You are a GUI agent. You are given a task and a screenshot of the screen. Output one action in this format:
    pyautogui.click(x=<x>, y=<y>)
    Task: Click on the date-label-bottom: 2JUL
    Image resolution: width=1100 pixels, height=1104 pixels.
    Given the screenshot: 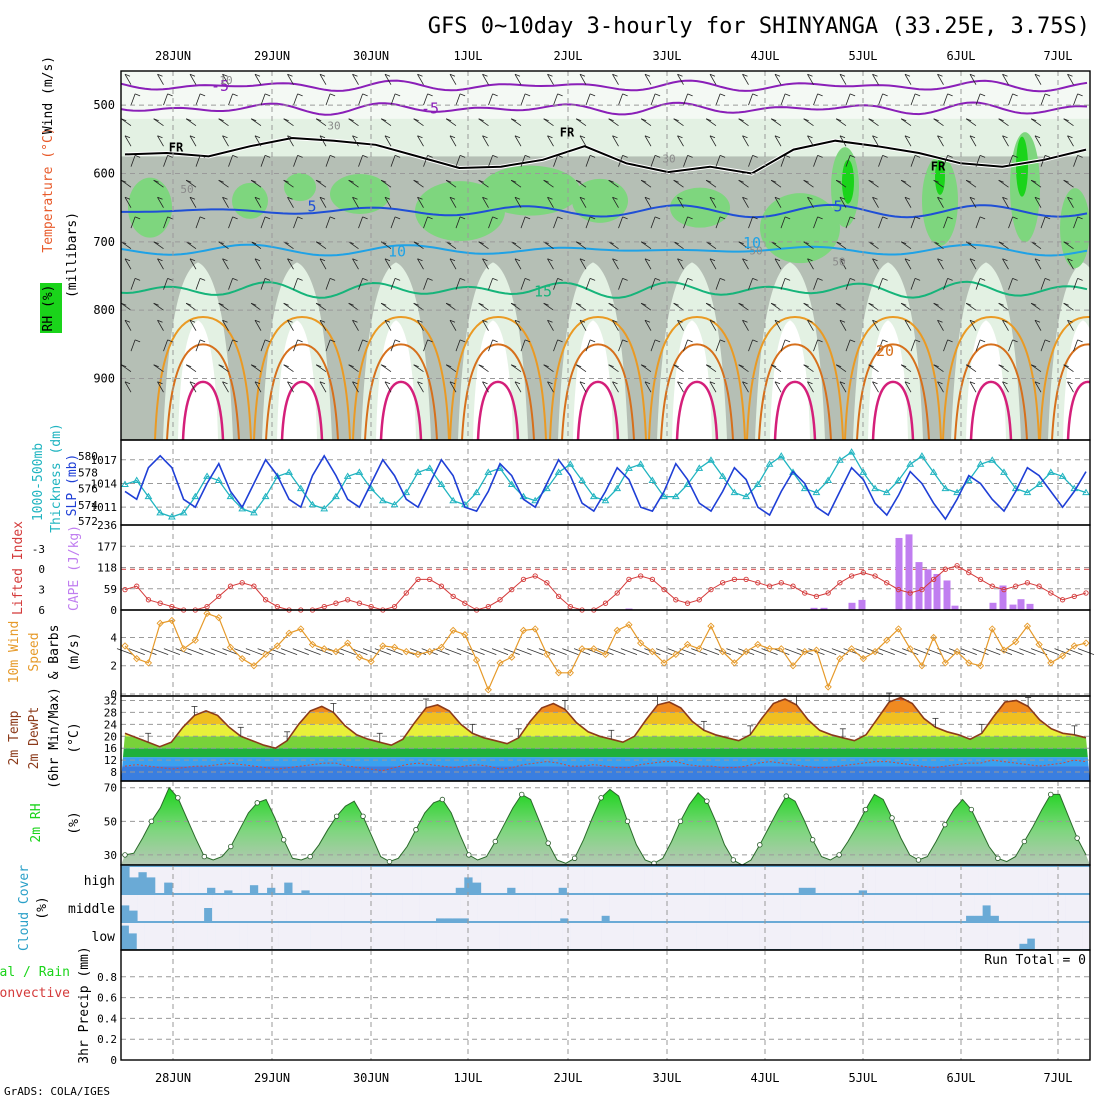 What is the action you would take?
    pyautogui.click(x=568, y=1078)
    